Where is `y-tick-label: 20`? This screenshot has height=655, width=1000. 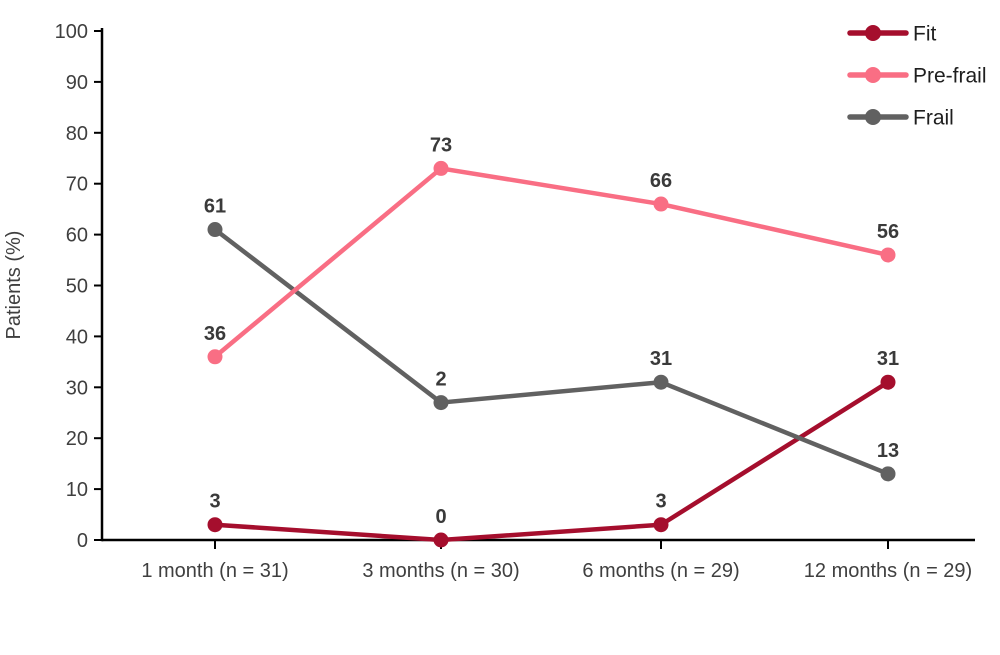
y-tick-label: 20 is located at coordinates (77, 439).